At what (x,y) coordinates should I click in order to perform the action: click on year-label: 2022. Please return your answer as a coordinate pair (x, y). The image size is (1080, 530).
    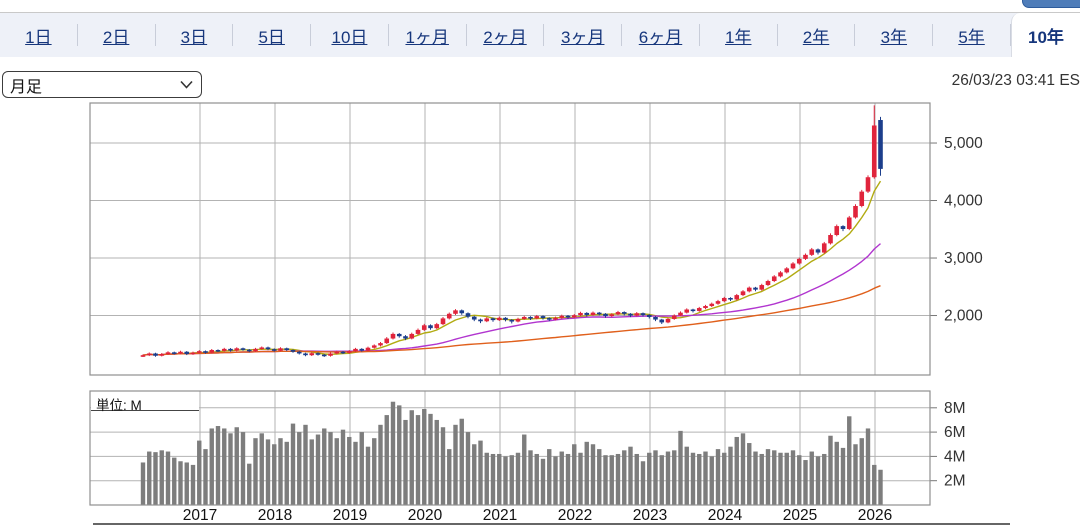
    Looking at the image, I should click on (575, 515).